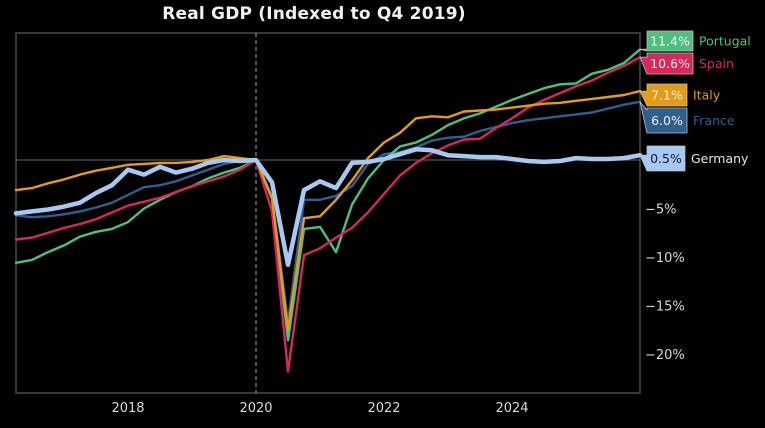 The width and height of the screenshot is (765, 428). Describe the element at coordinates (665, 307) in the screenshot. I see `y-tick-label: −15%` at that location.